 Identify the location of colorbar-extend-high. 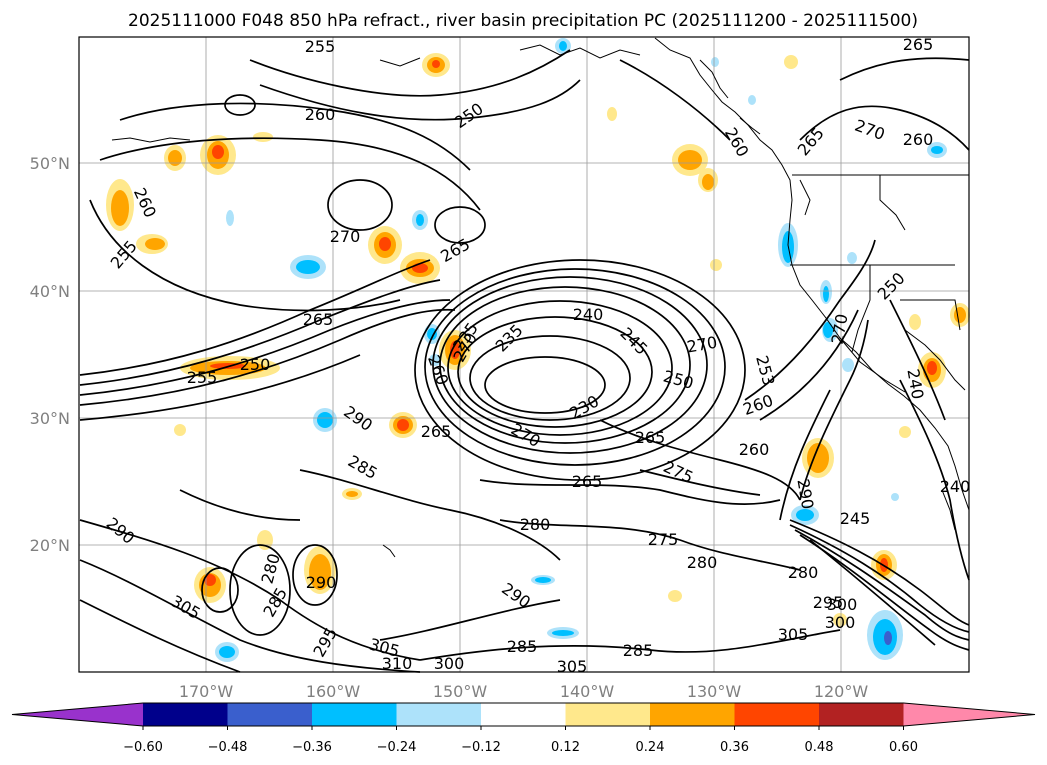
(969, 714).